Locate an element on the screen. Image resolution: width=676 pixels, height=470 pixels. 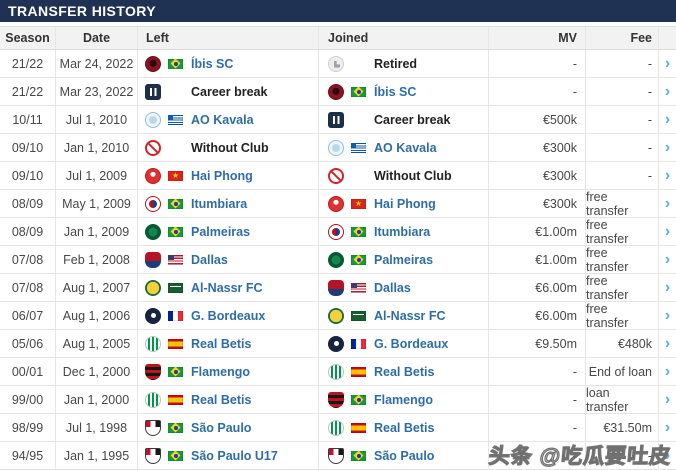
itumbiara-logo-icon is located at coordinates (153, 203).